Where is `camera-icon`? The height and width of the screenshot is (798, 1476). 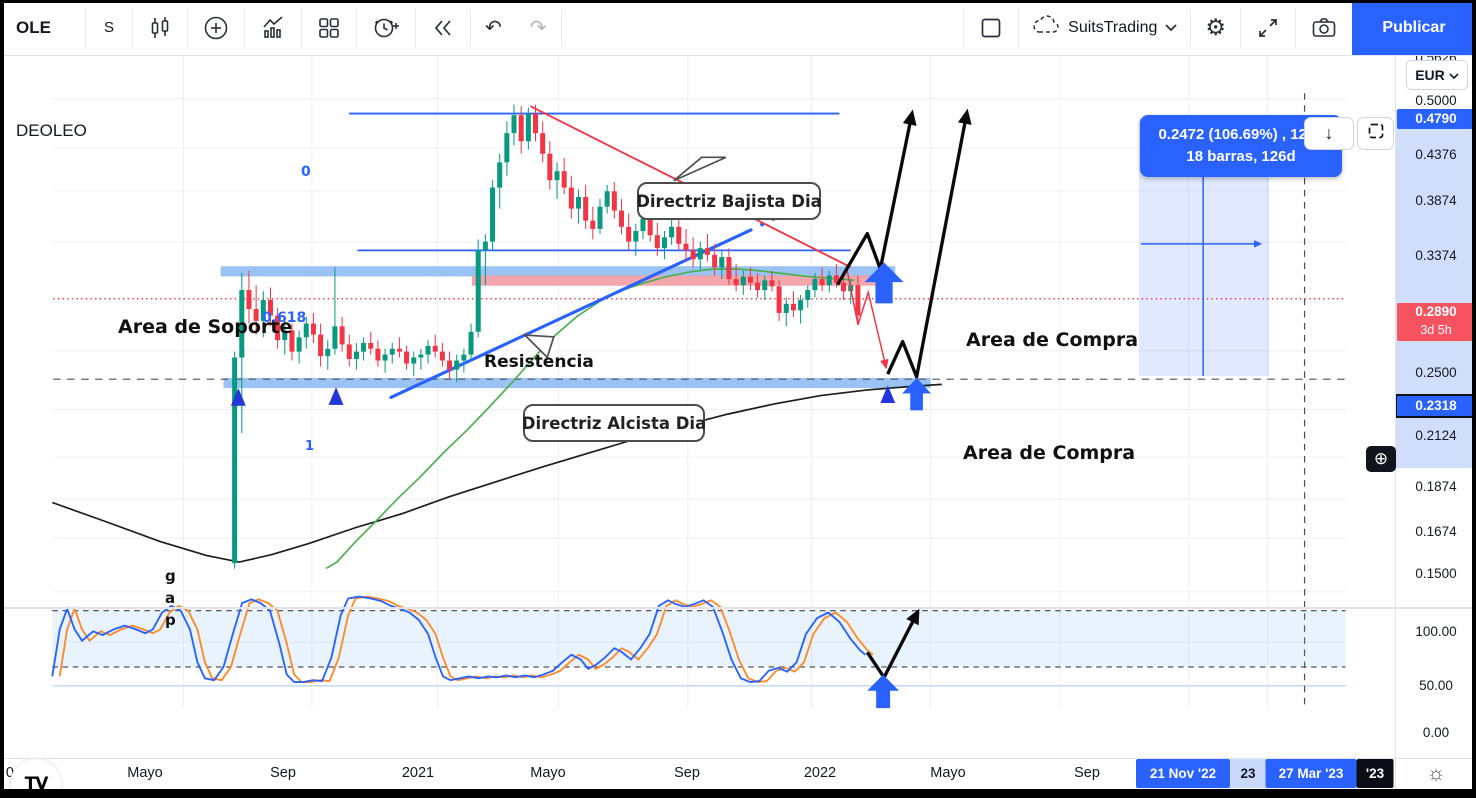 camera-icon is located at coordinates (1324, 28).